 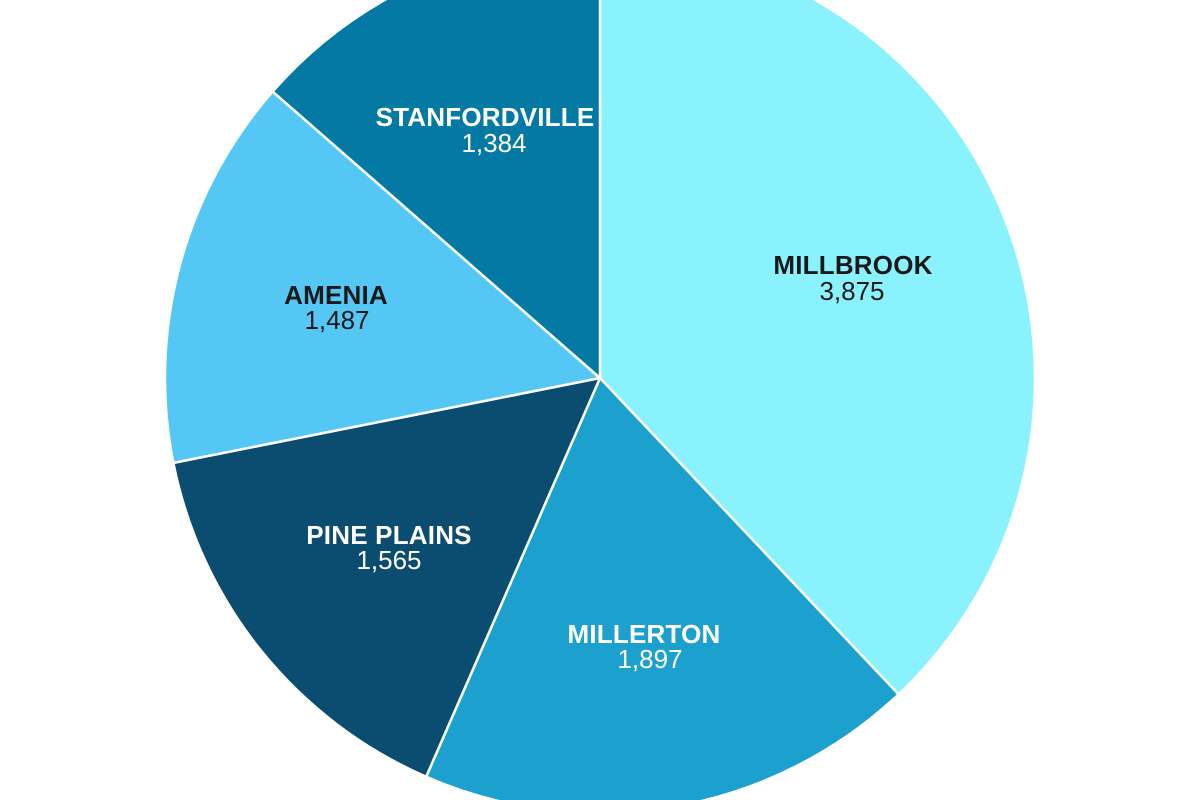 What do you see at coordinates (851, 291) in the screenshot?
I see `slice-value-millbrook: 3,875` at bounding box center [851, 291].